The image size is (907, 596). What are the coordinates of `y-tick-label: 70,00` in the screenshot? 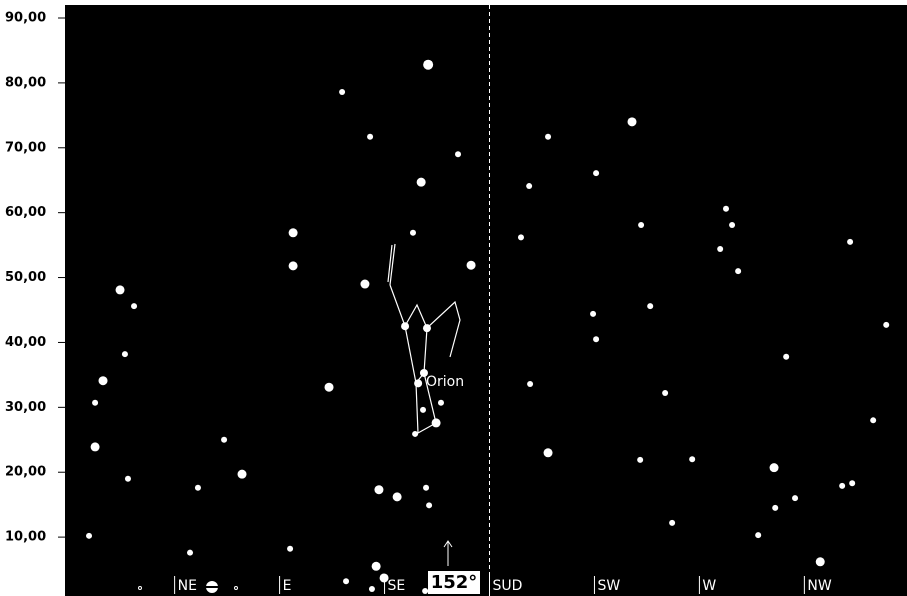 It's located at (25, 147).